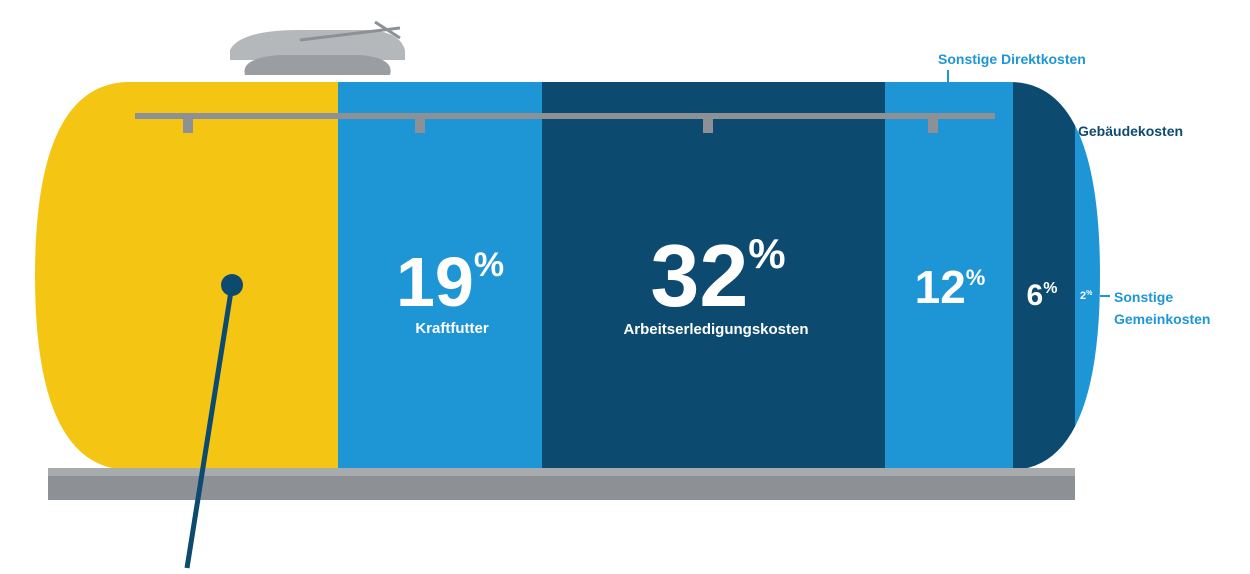 The width and height of the screenshot is (1250, 574). I want to click on percent: 19%, so click(450, 282).